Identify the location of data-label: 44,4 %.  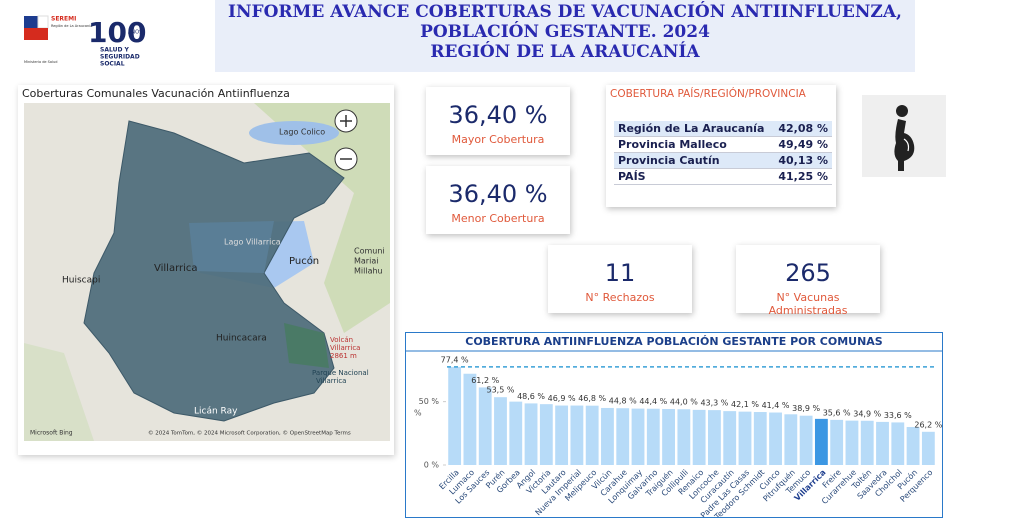
(653, 401).